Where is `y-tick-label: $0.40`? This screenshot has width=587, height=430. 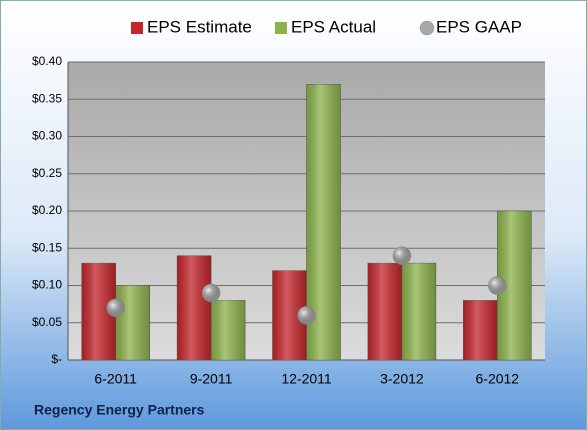 y-tick-label: $0.40 is located at coordinates (47, 61).